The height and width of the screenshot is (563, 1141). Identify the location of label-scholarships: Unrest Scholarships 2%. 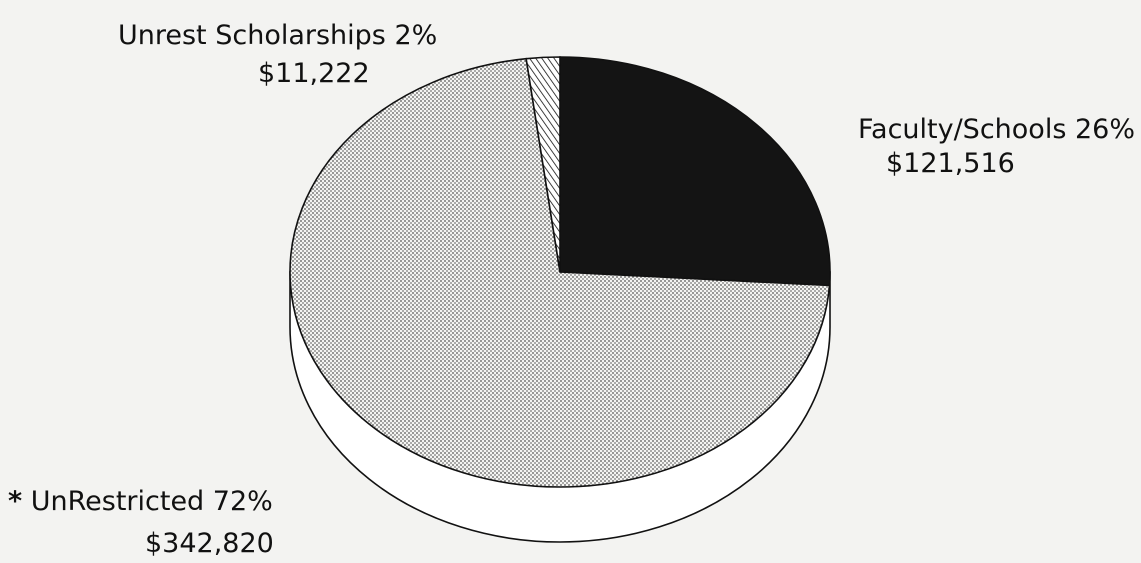
(277, 35).